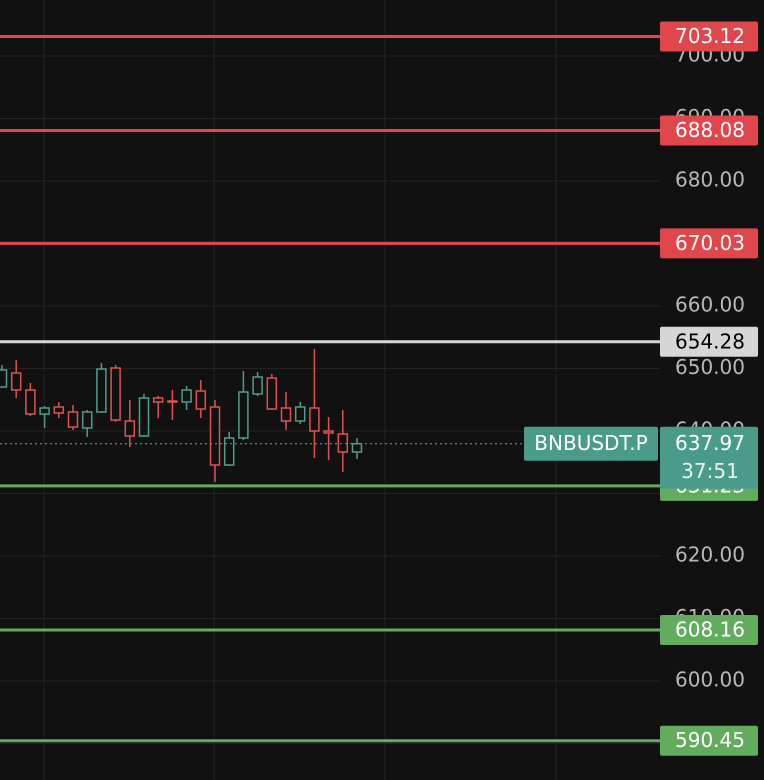  I want to click on level-label: 654.28, so click(710, 341).